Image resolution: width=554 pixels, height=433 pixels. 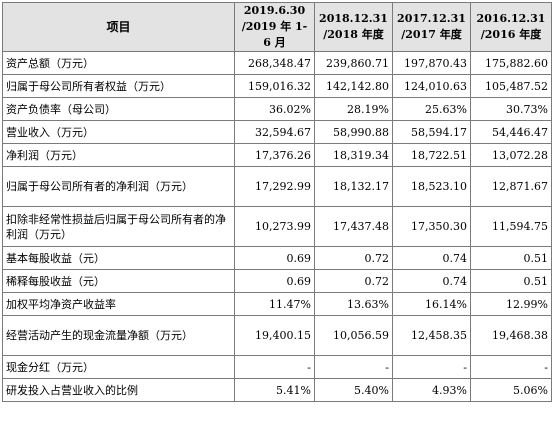 I want to click on row-value: 13,072.28, so click(x=511, y=155).